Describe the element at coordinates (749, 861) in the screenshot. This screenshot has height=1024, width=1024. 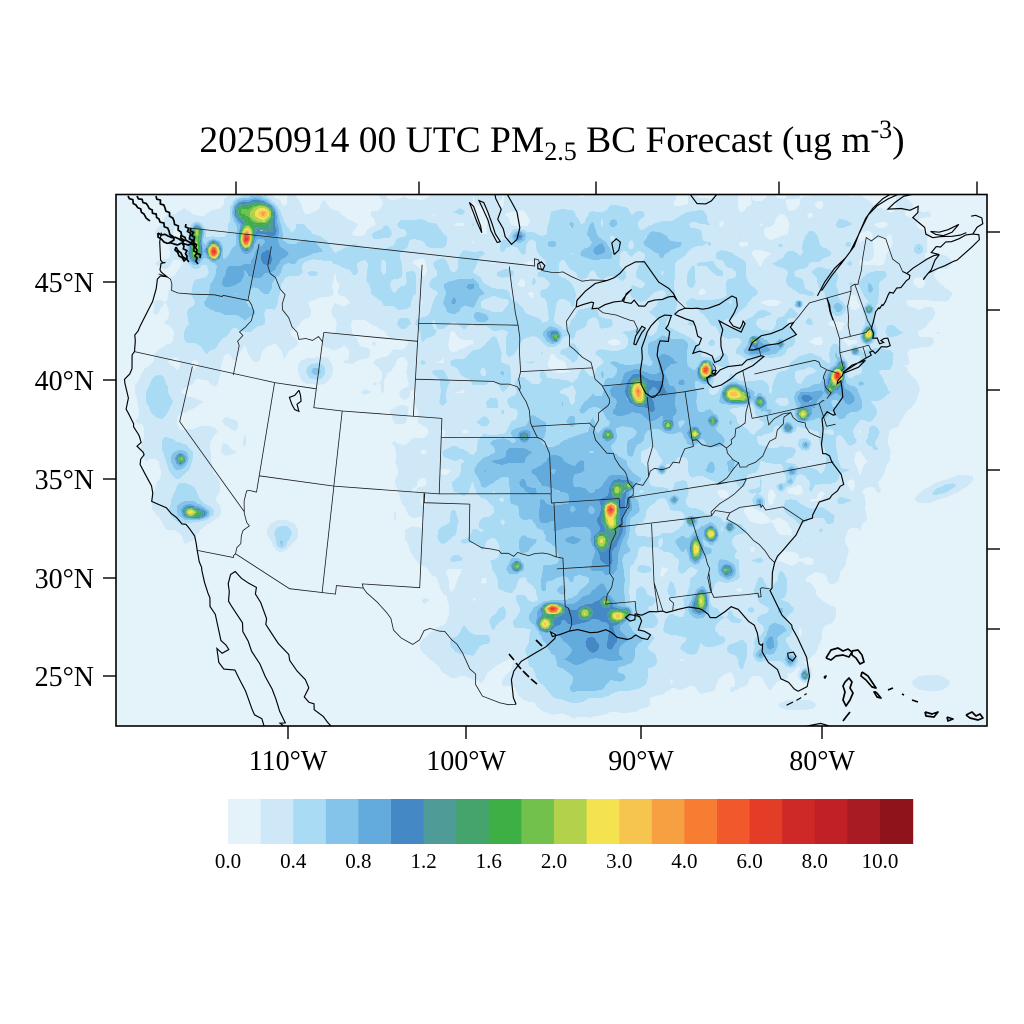
I see `svg-text: 6.0` at that location.